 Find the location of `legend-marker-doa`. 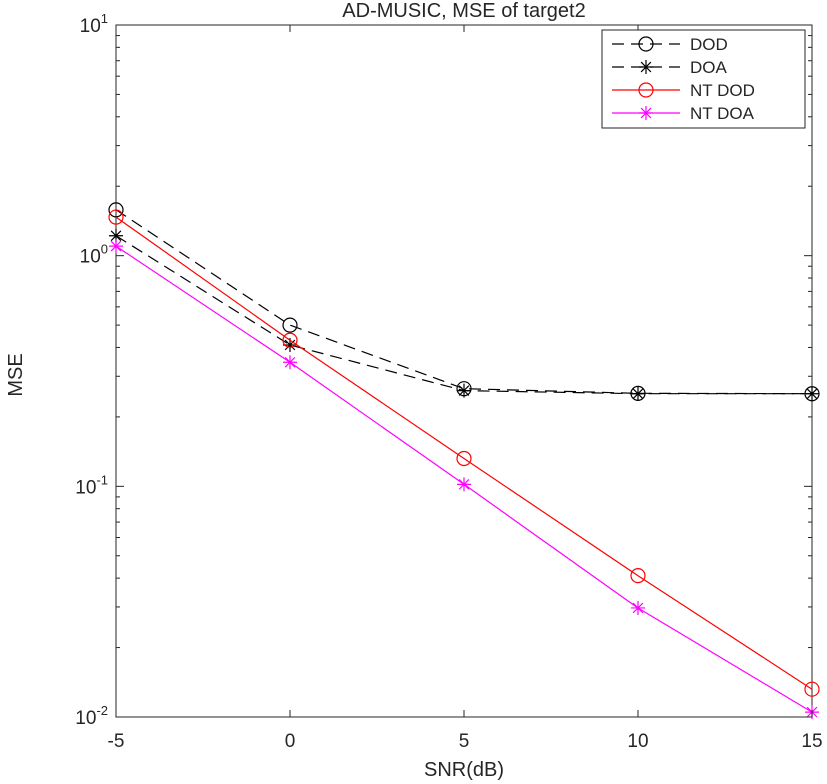

legend-marker-doa is located at coordinates (646, 67).